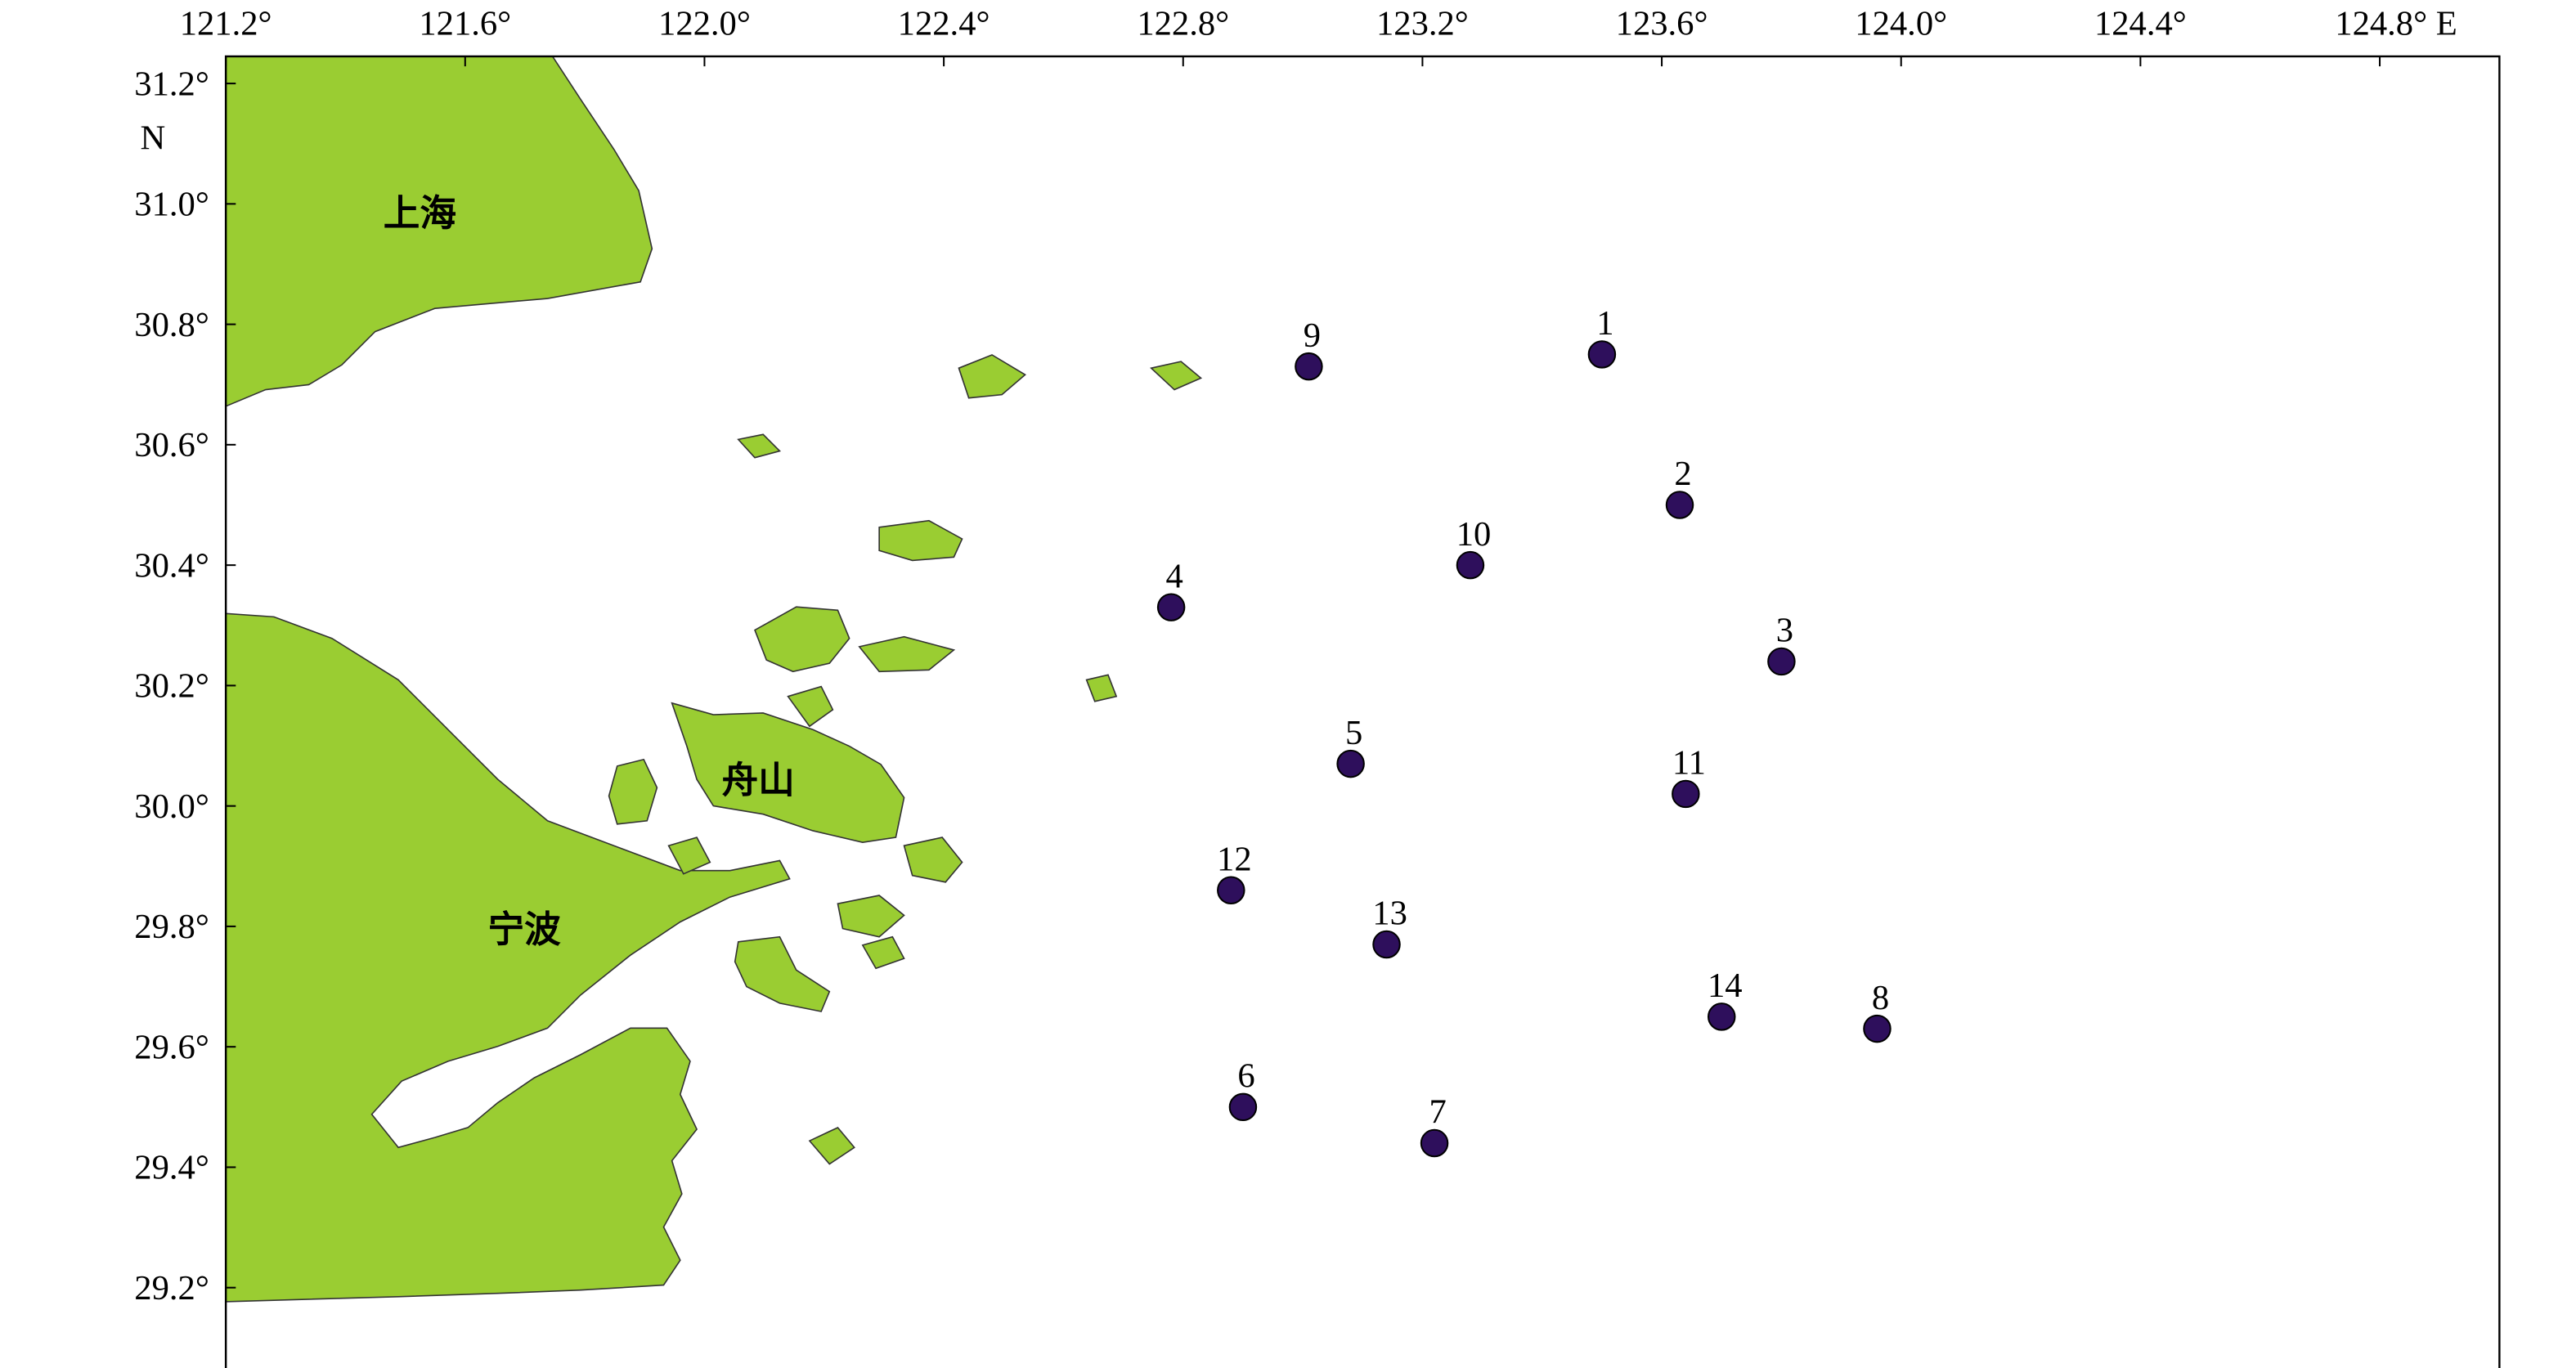 This screenshot has height=1368, width=2576. What do you see at coordinates (1683, 474) in the screenshot?
I see `station-label: 2` at bounding box center [1683, 474].